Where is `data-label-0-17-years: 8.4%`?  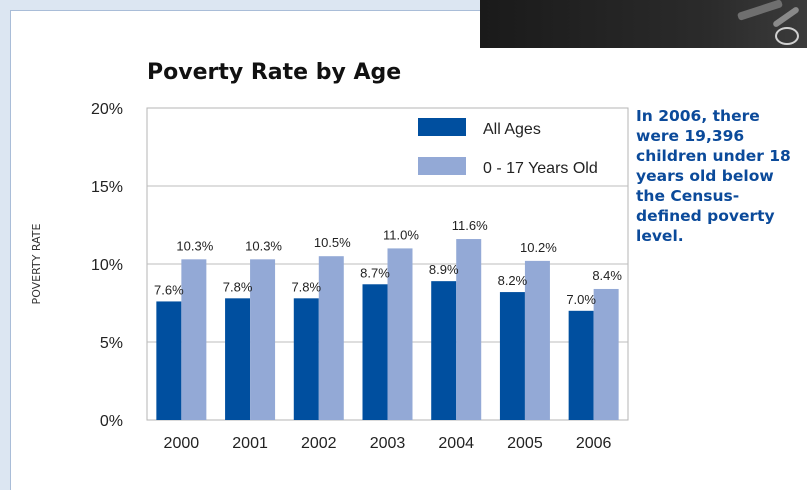
data-label-0-17-years: 8.4% is located at coordinates (607, 275).